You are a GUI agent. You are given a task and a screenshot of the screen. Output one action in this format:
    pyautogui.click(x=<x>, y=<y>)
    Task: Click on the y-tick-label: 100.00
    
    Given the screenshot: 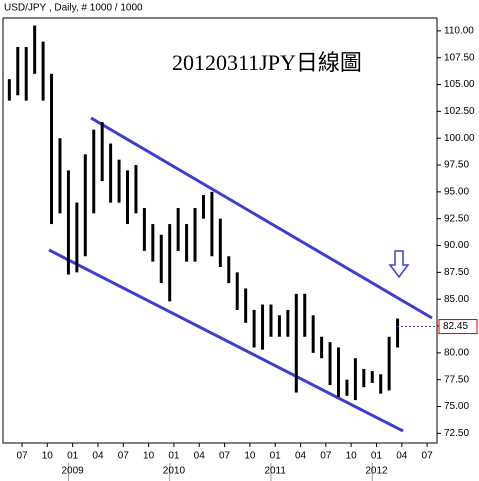 What is the action you would take?
    pyautogui.click(x=459, y=138)
    